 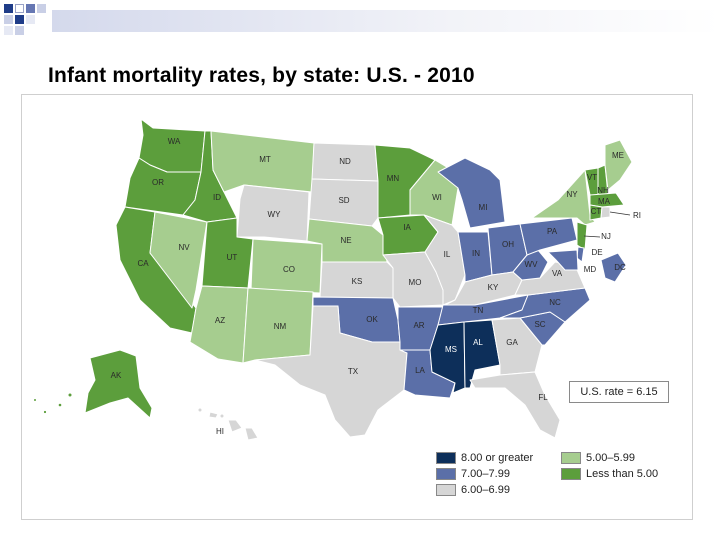 I want to click on state-PA, so click(x=548, y=236).